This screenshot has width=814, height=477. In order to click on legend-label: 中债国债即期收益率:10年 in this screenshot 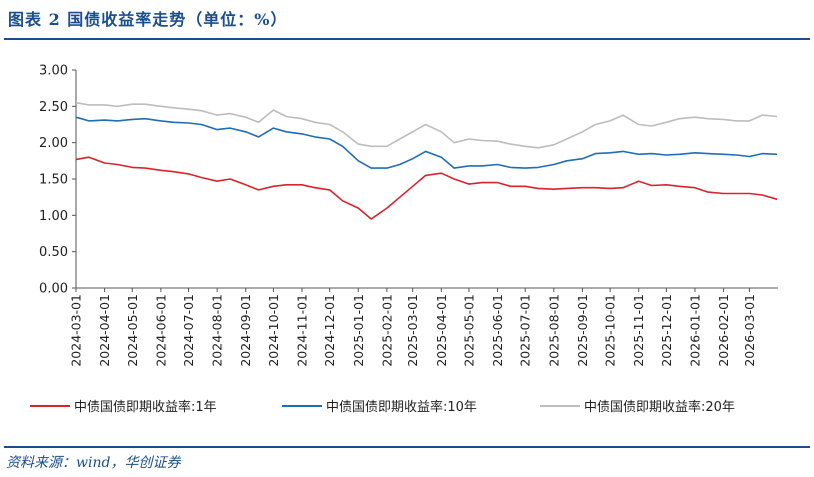, I will do `click(401, 407)`.